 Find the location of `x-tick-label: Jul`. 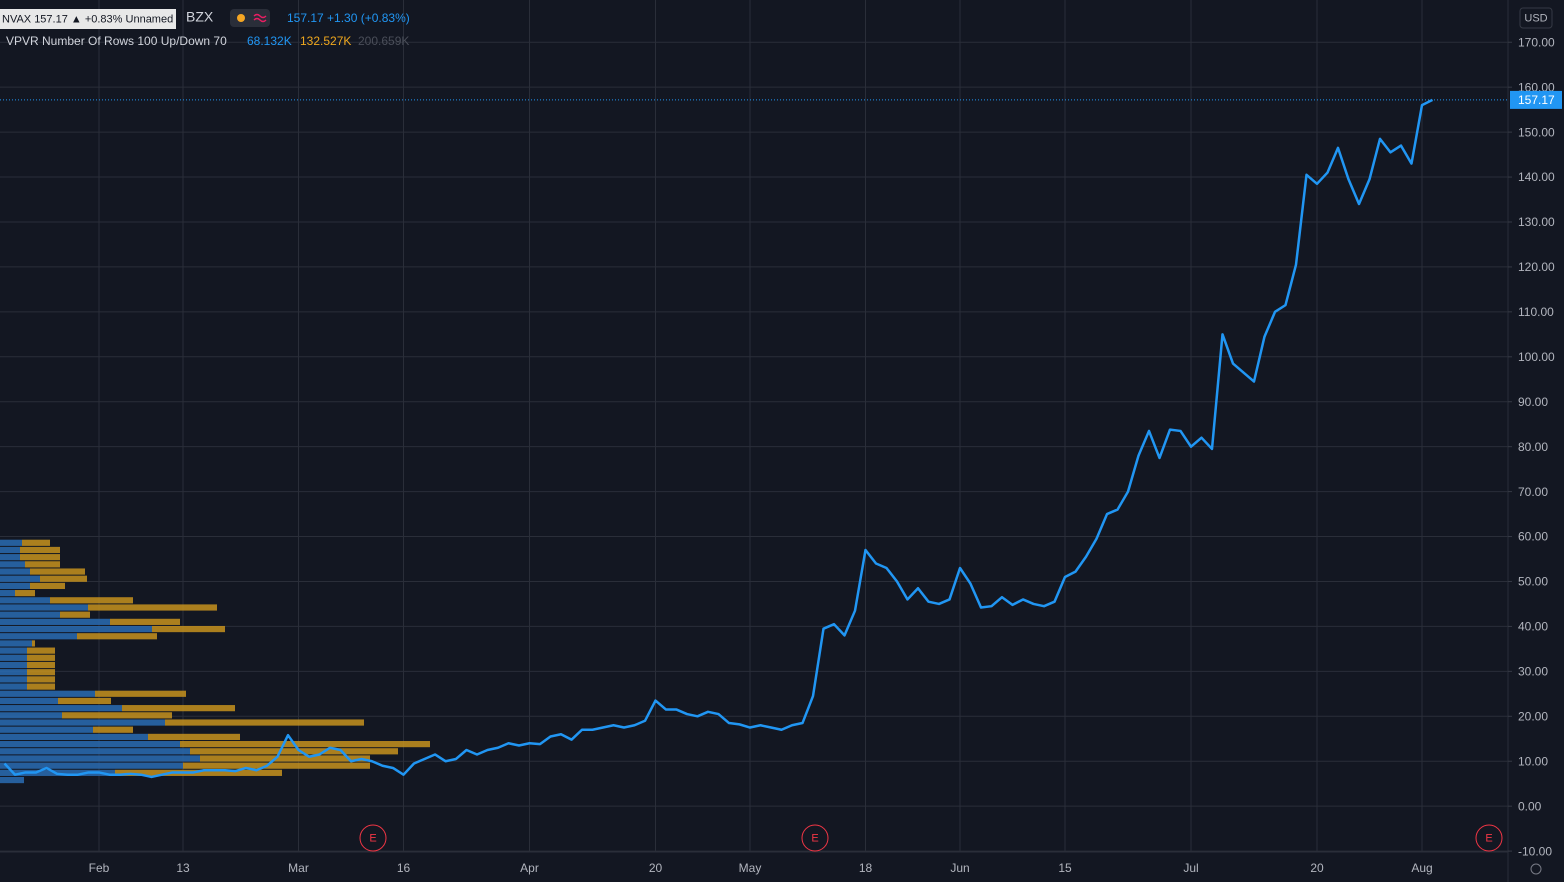

x-tick-label: Jul is located at coordinates (1190, 868).